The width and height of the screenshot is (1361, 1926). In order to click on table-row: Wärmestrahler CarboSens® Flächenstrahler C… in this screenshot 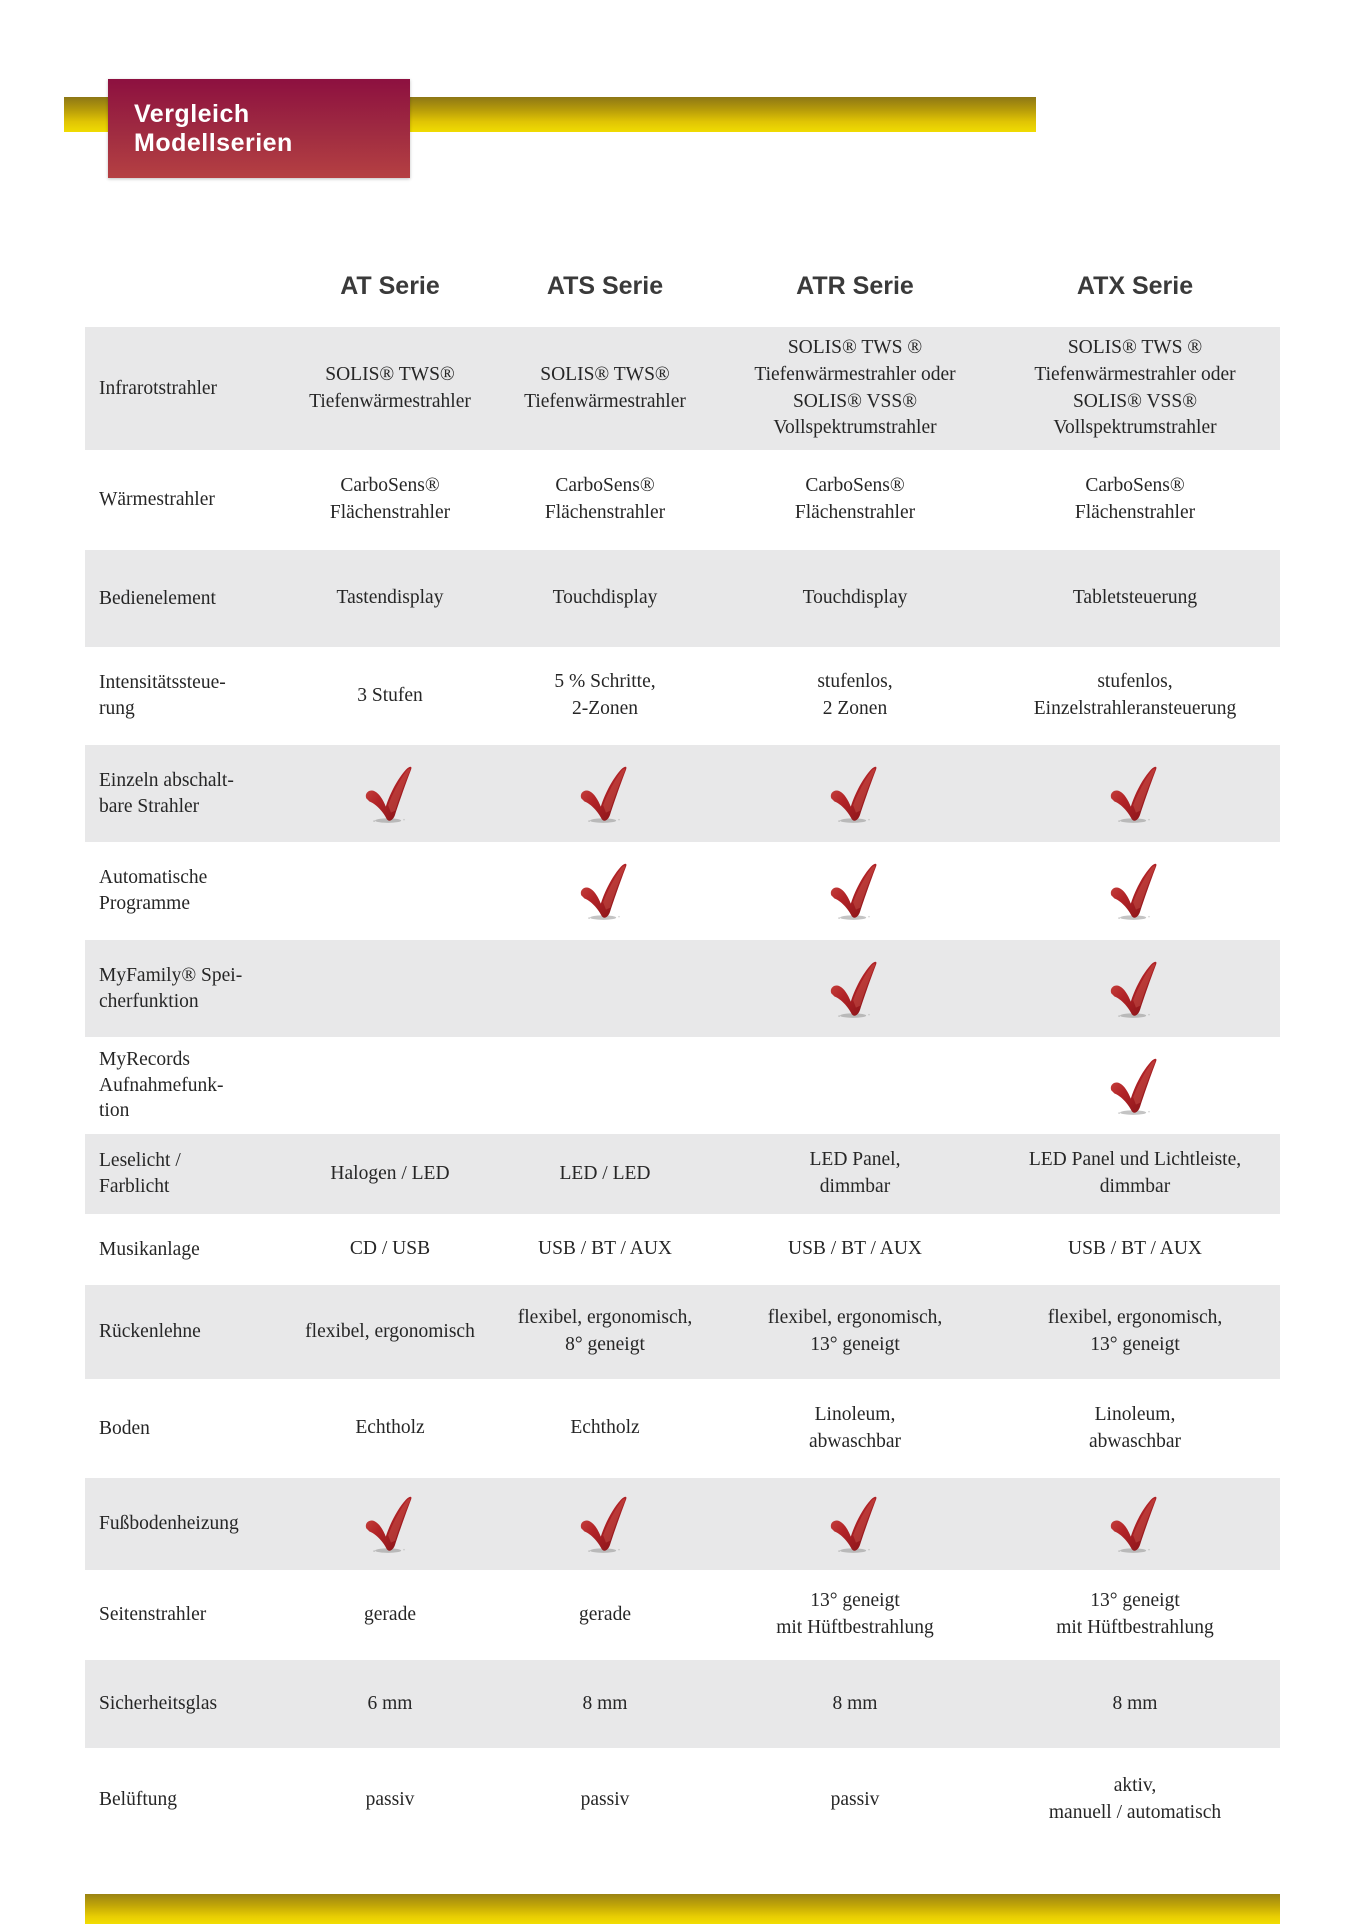, I will do `click(682, 500)`.